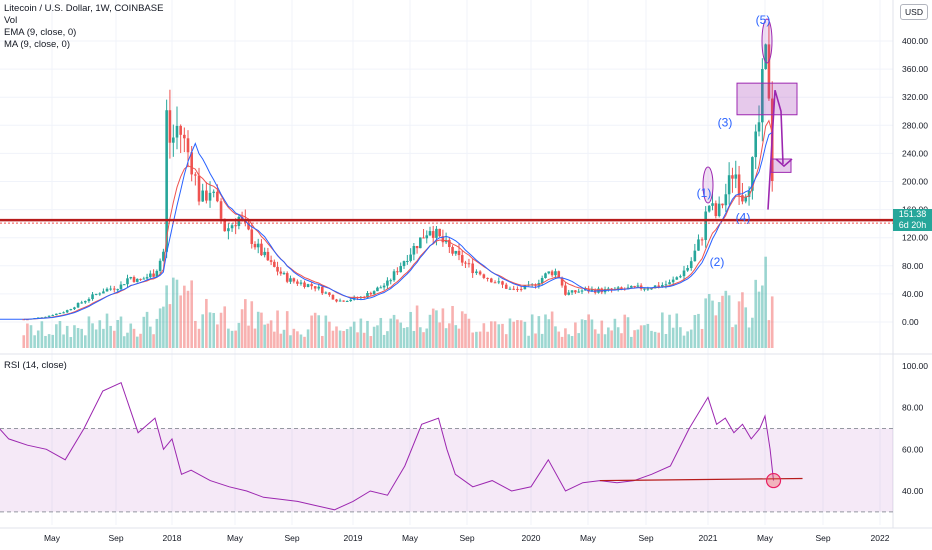 This screenshot has width=932, height=550. What do you see at coordinates (773, 480) in the screenshot?
I see `rsi-marker` at bounding box center [773, 480].